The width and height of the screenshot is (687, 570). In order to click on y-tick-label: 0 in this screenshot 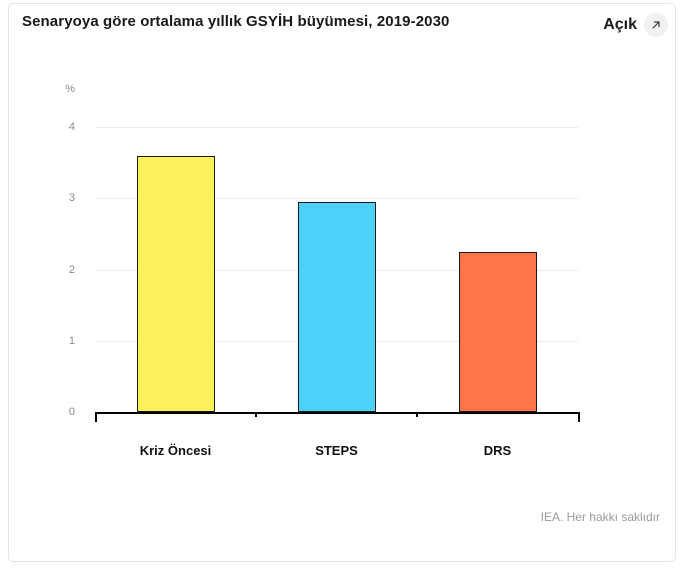, I will do `click(71, 412)`.